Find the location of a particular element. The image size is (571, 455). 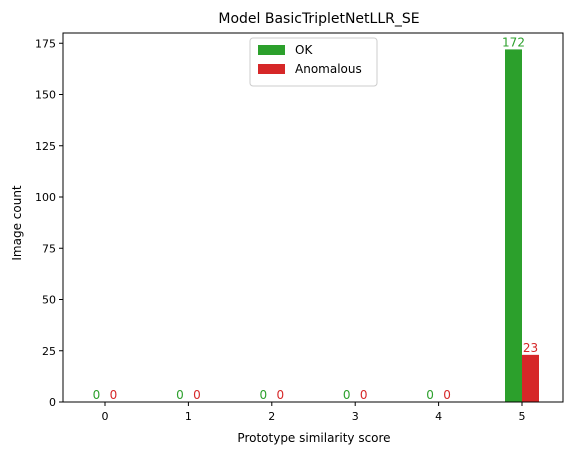

x-axis-label: Prototype similarity score is located at coordinates (313, 438).